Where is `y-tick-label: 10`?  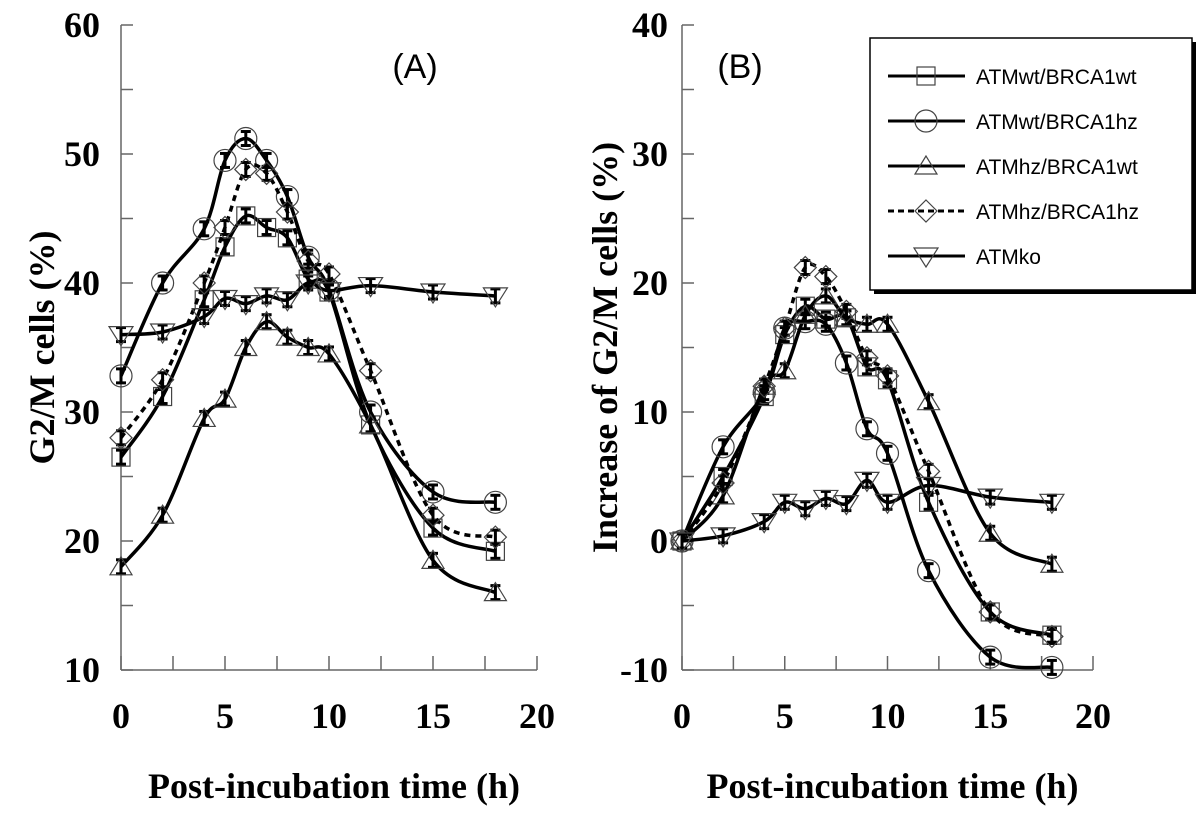 y-tick-label: 10 is located at coordinates (82, 670).